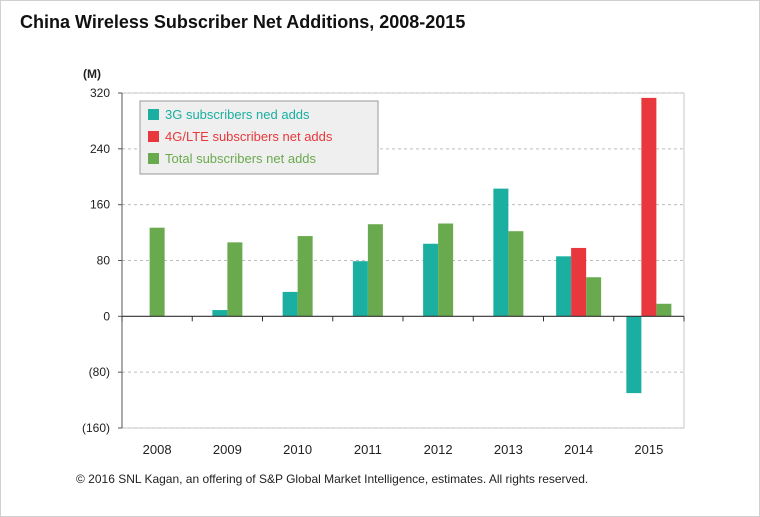 The image size is (760, 517). Describe the element at coordinates (249, 136) in the screenshot. I see `legend-label: 4G/LTE subscribers net adds` at that location.